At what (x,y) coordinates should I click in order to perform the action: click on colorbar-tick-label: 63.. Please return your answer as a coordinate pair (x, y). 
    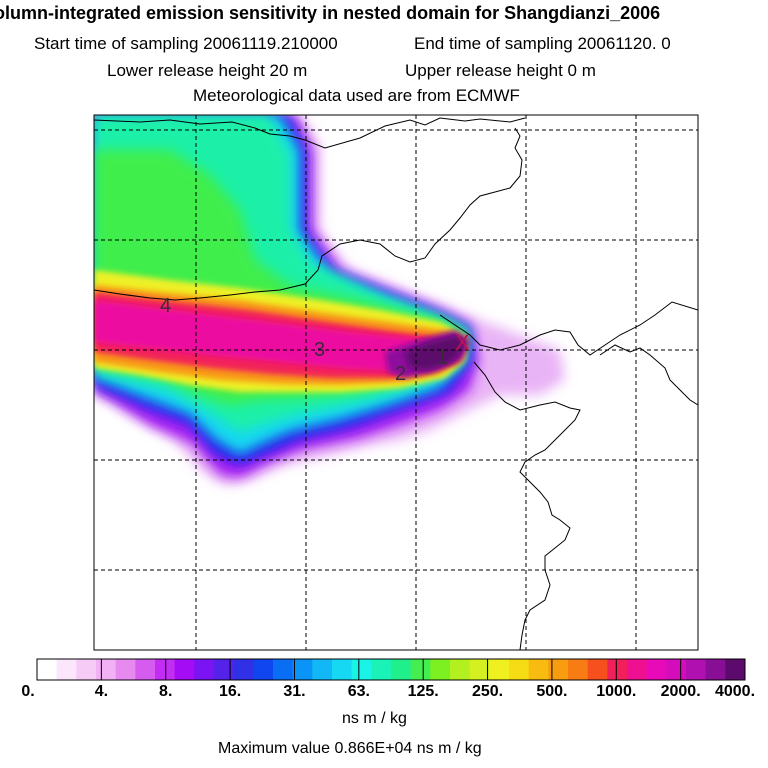
    Looking at the image, I should click on (358, 691).